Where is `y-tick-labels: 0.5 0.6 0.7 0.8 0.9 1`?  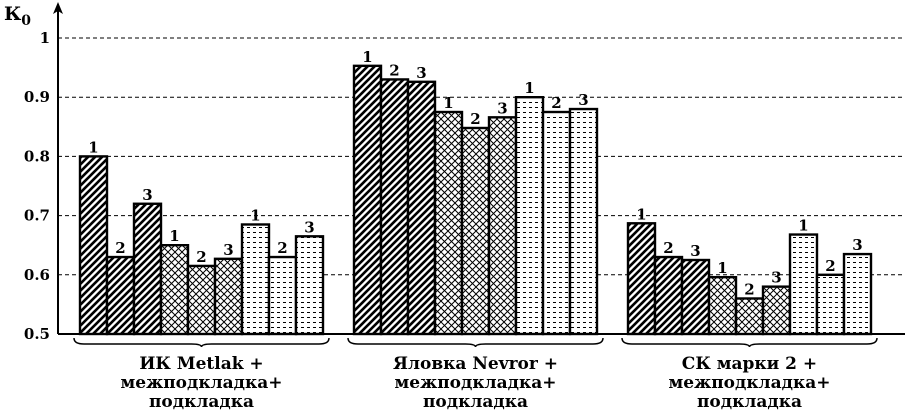
y-tick-labels: 0.5 0.6 0.7 0.8 0.9 1 is located at coordinates (37, 186).